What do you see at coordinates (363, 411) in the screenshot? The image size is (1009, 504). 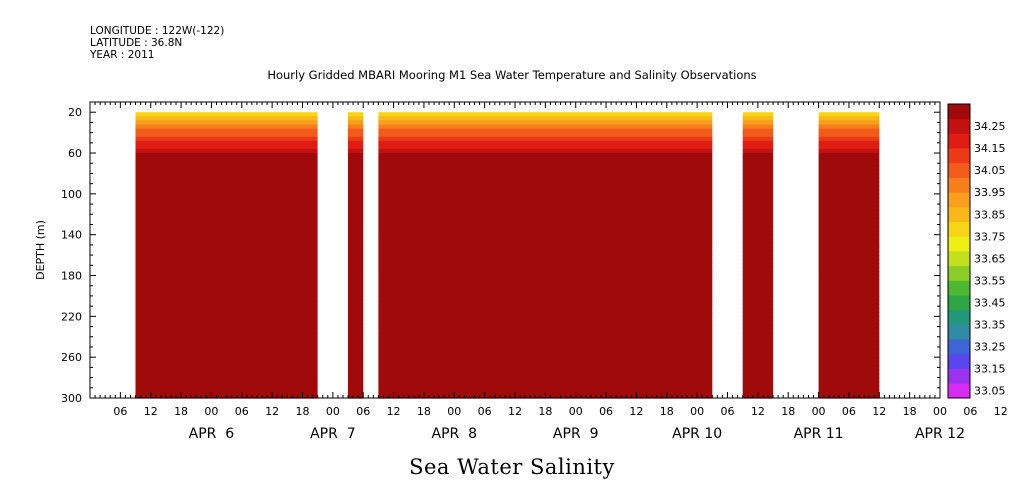 I see `x-hour-label: 06` at bounding box center [363, 411].